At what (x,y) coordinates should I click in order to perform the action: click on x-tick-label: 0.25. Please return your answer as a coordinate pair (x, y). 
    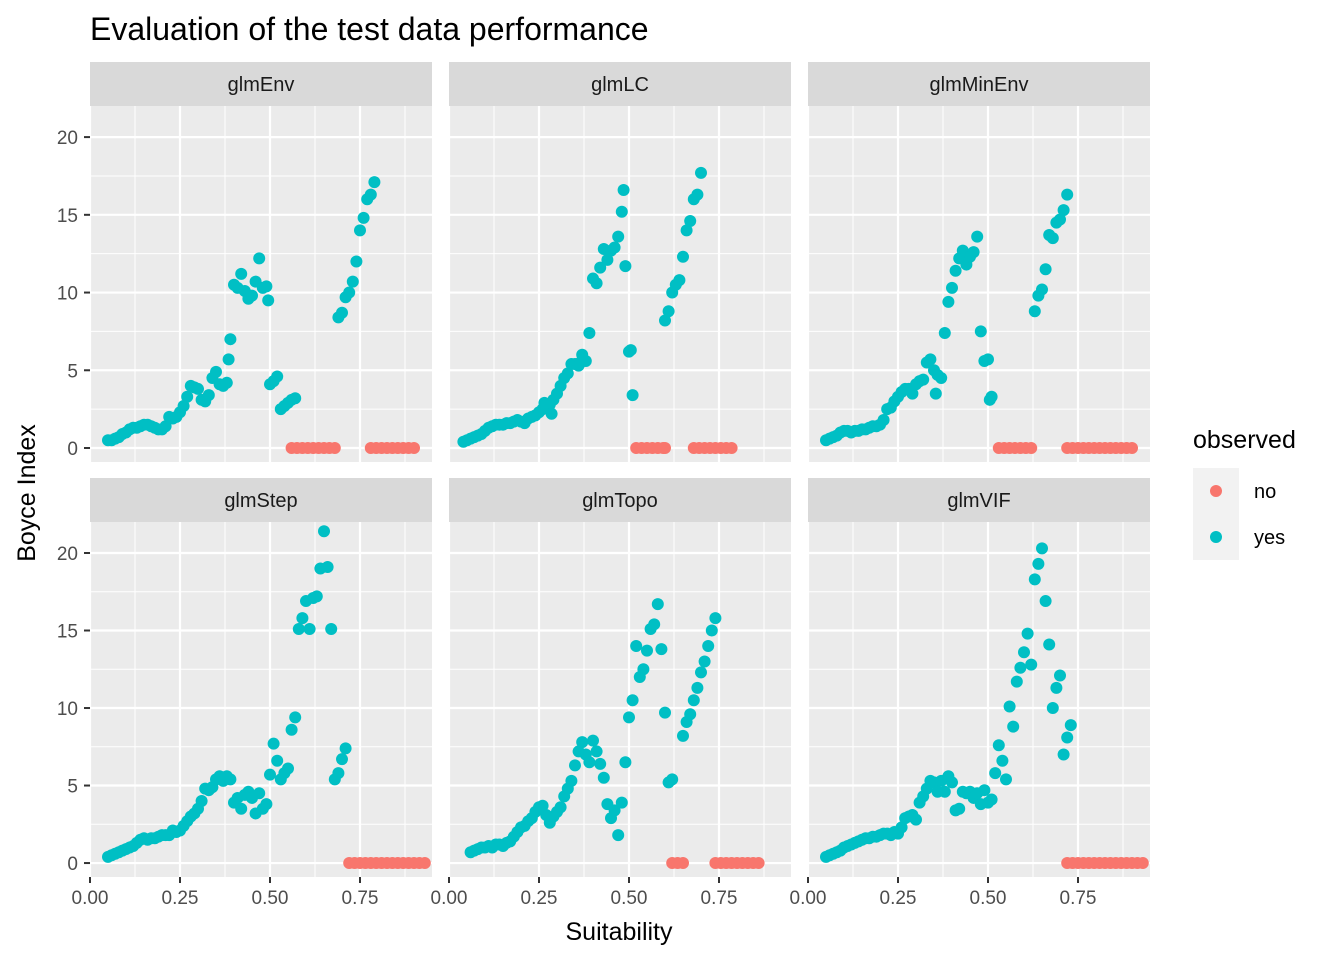
    Looking at the image, I should click on (180, 898).